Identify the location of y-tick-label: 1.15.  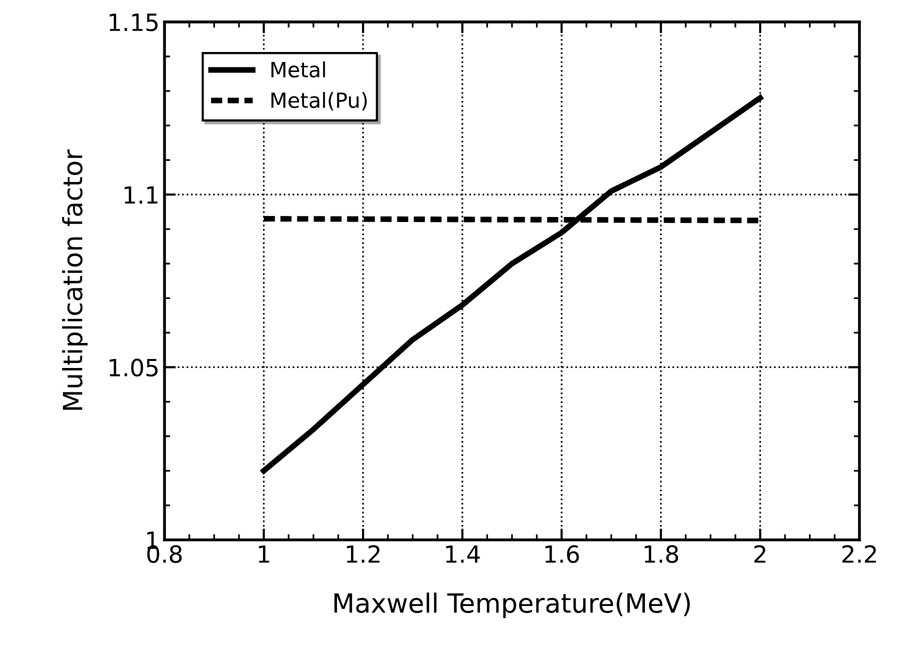
(134, 23).